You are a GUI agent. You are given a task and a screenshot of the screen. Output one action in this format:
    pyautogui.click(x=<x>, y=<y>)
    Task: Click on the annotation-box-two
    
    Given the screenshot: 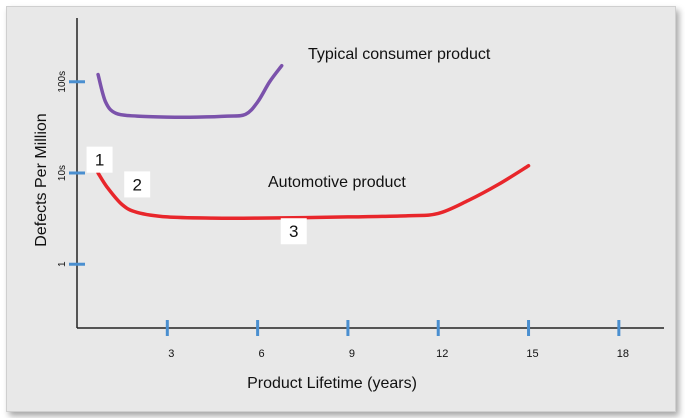 What is the action you would take?
    pyautogui.click(x=137, y=184)
    